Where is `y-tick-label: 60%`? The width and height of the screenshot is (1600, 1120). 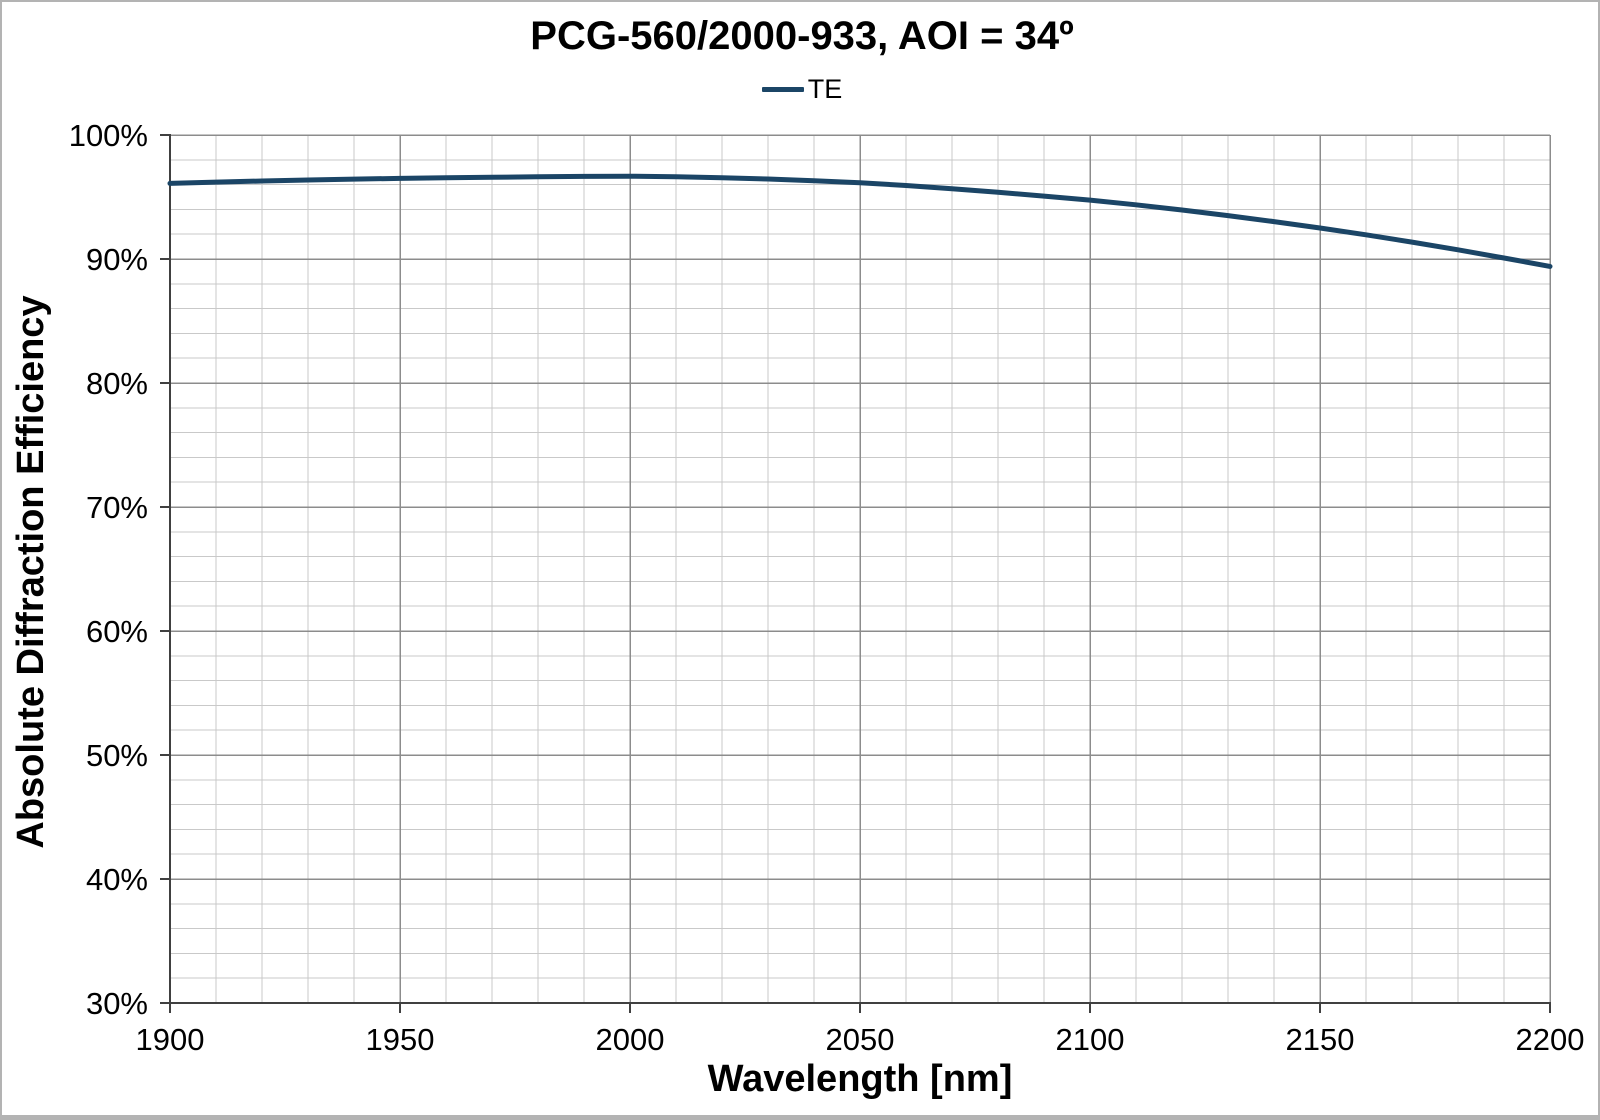
y-tick-label: 60% is located at coordinates (117, 631).